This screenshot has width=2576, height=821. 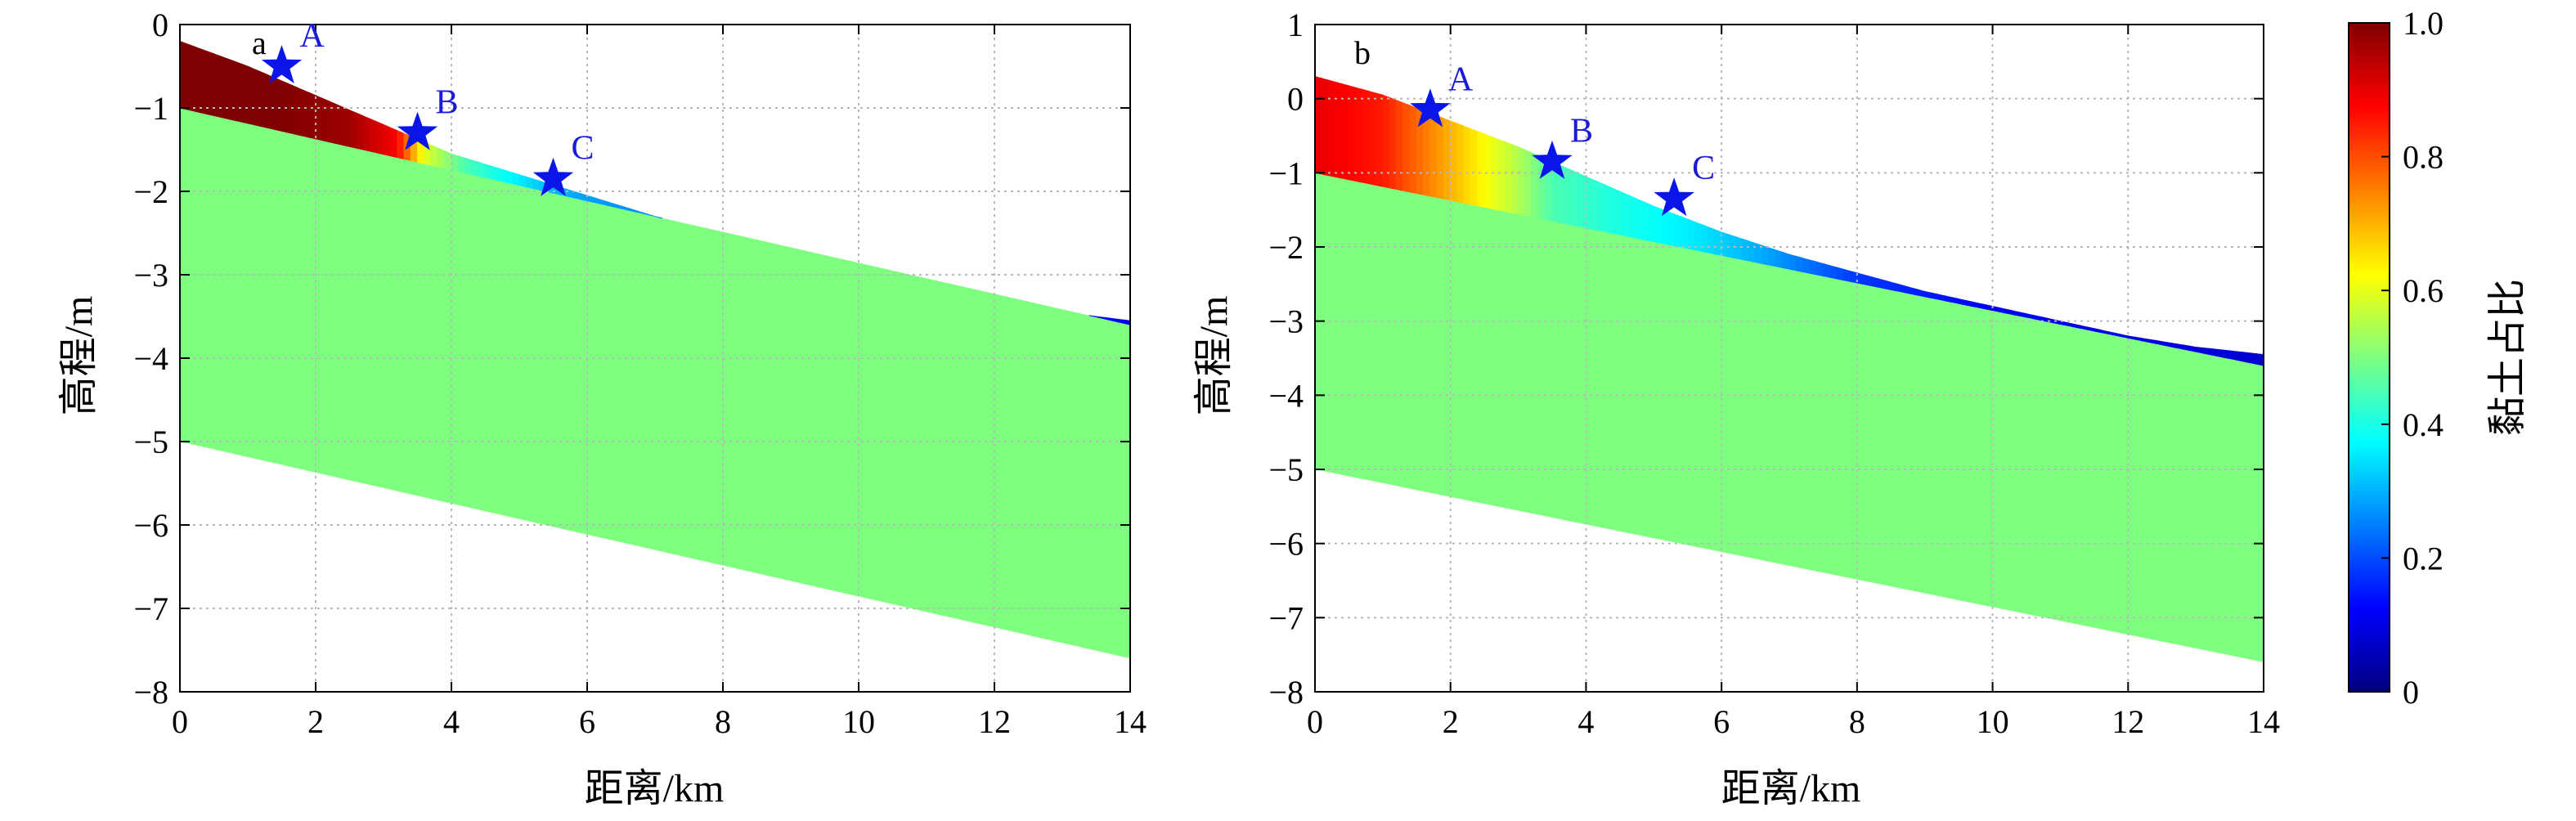 What do you see at coordinates (1130, 722) in the screenshot?
I see `panel-a-x-tick-label: 14` at bounding box center [1130, 722].